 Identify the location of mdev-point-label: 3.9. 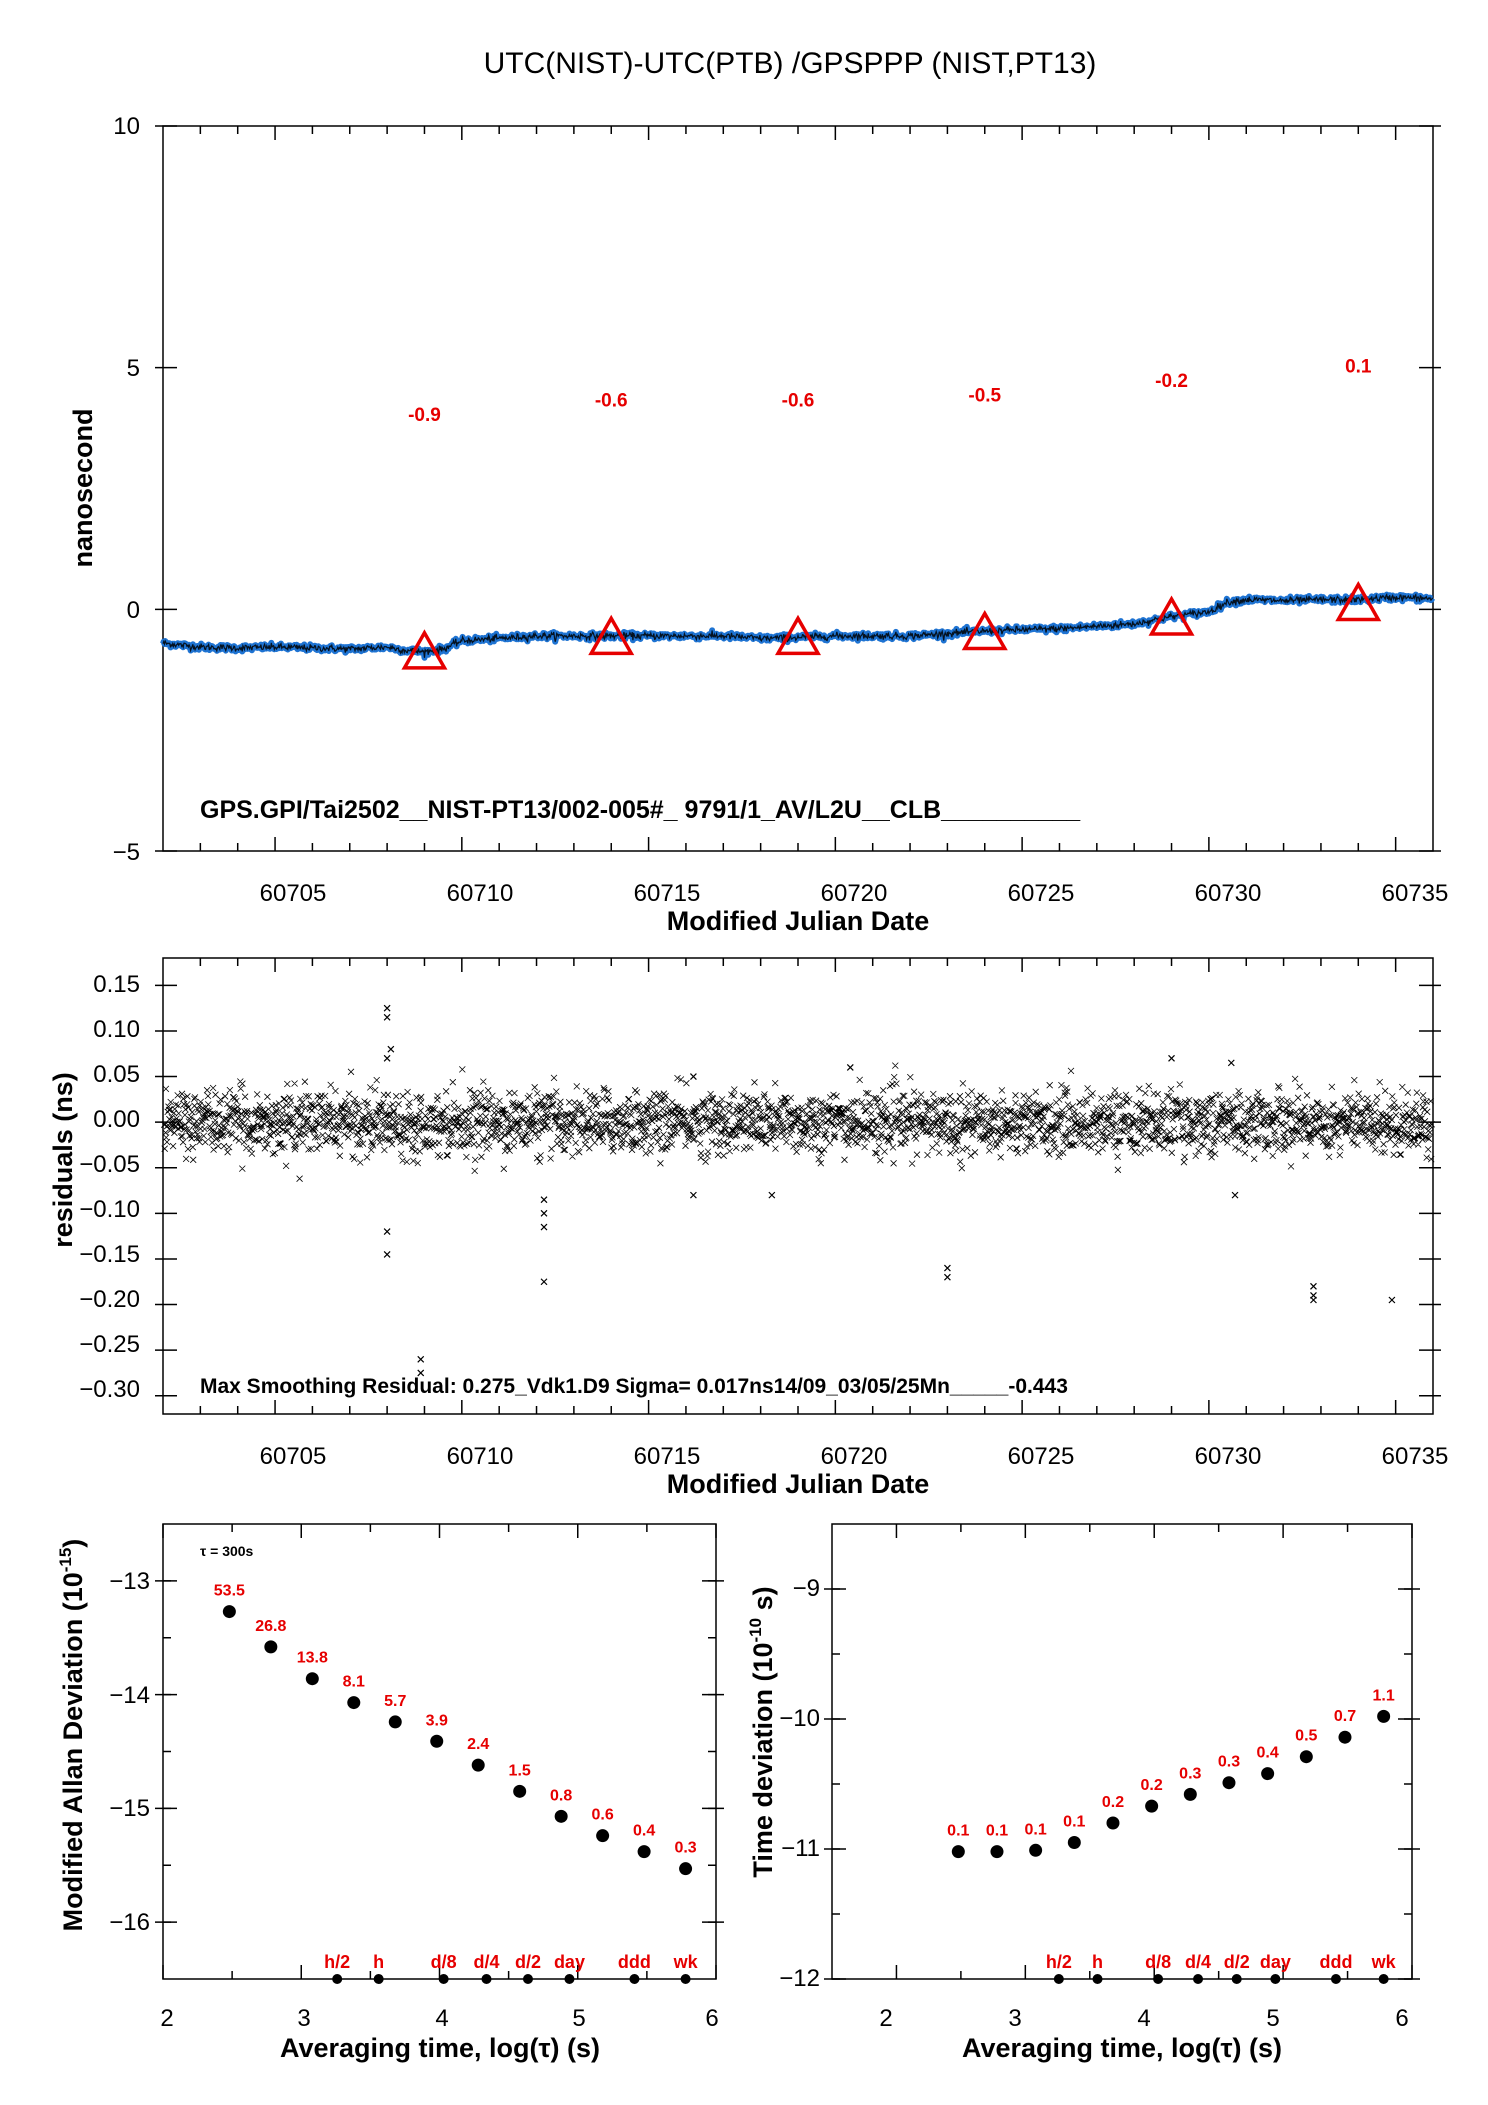
(437, 1720).